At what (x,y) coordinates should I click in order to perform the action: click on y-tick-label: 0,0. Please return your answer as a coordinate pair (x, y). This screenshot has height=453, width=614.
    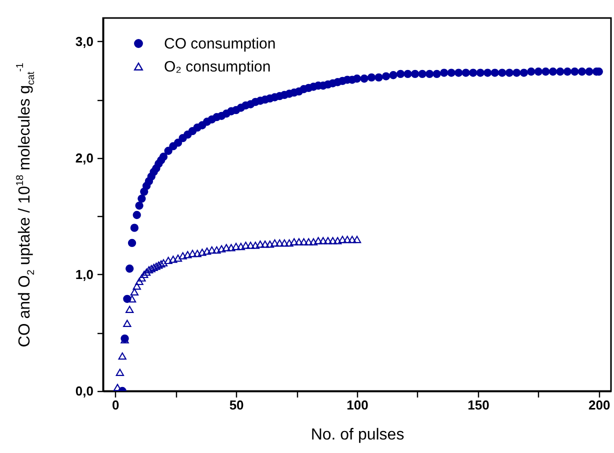
    Looking at the image, I should click on (84, 391).